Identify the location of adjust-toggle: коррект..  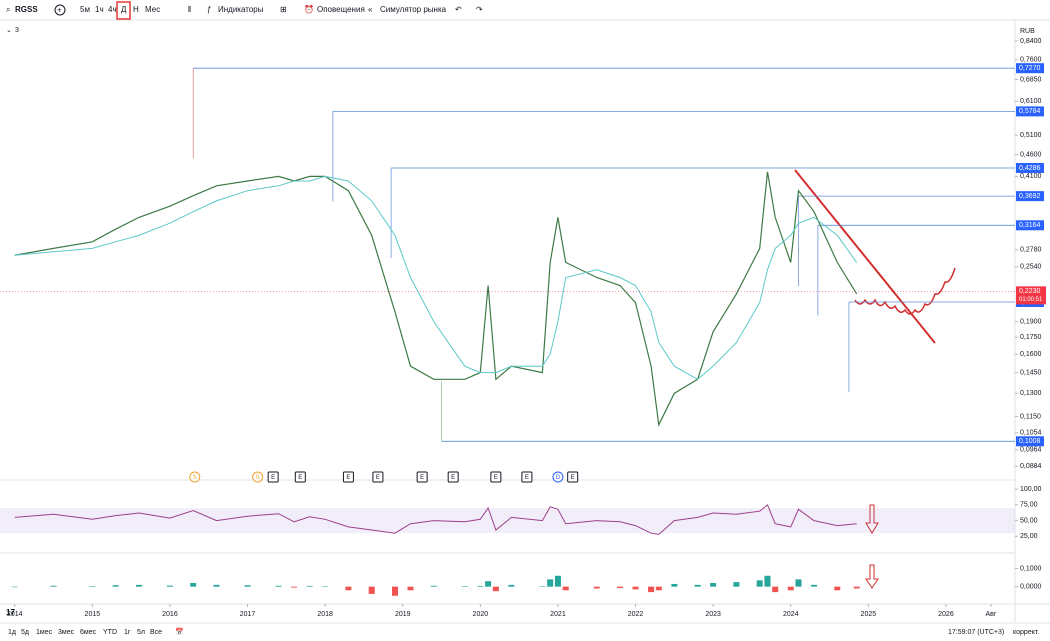
(1026, 632).